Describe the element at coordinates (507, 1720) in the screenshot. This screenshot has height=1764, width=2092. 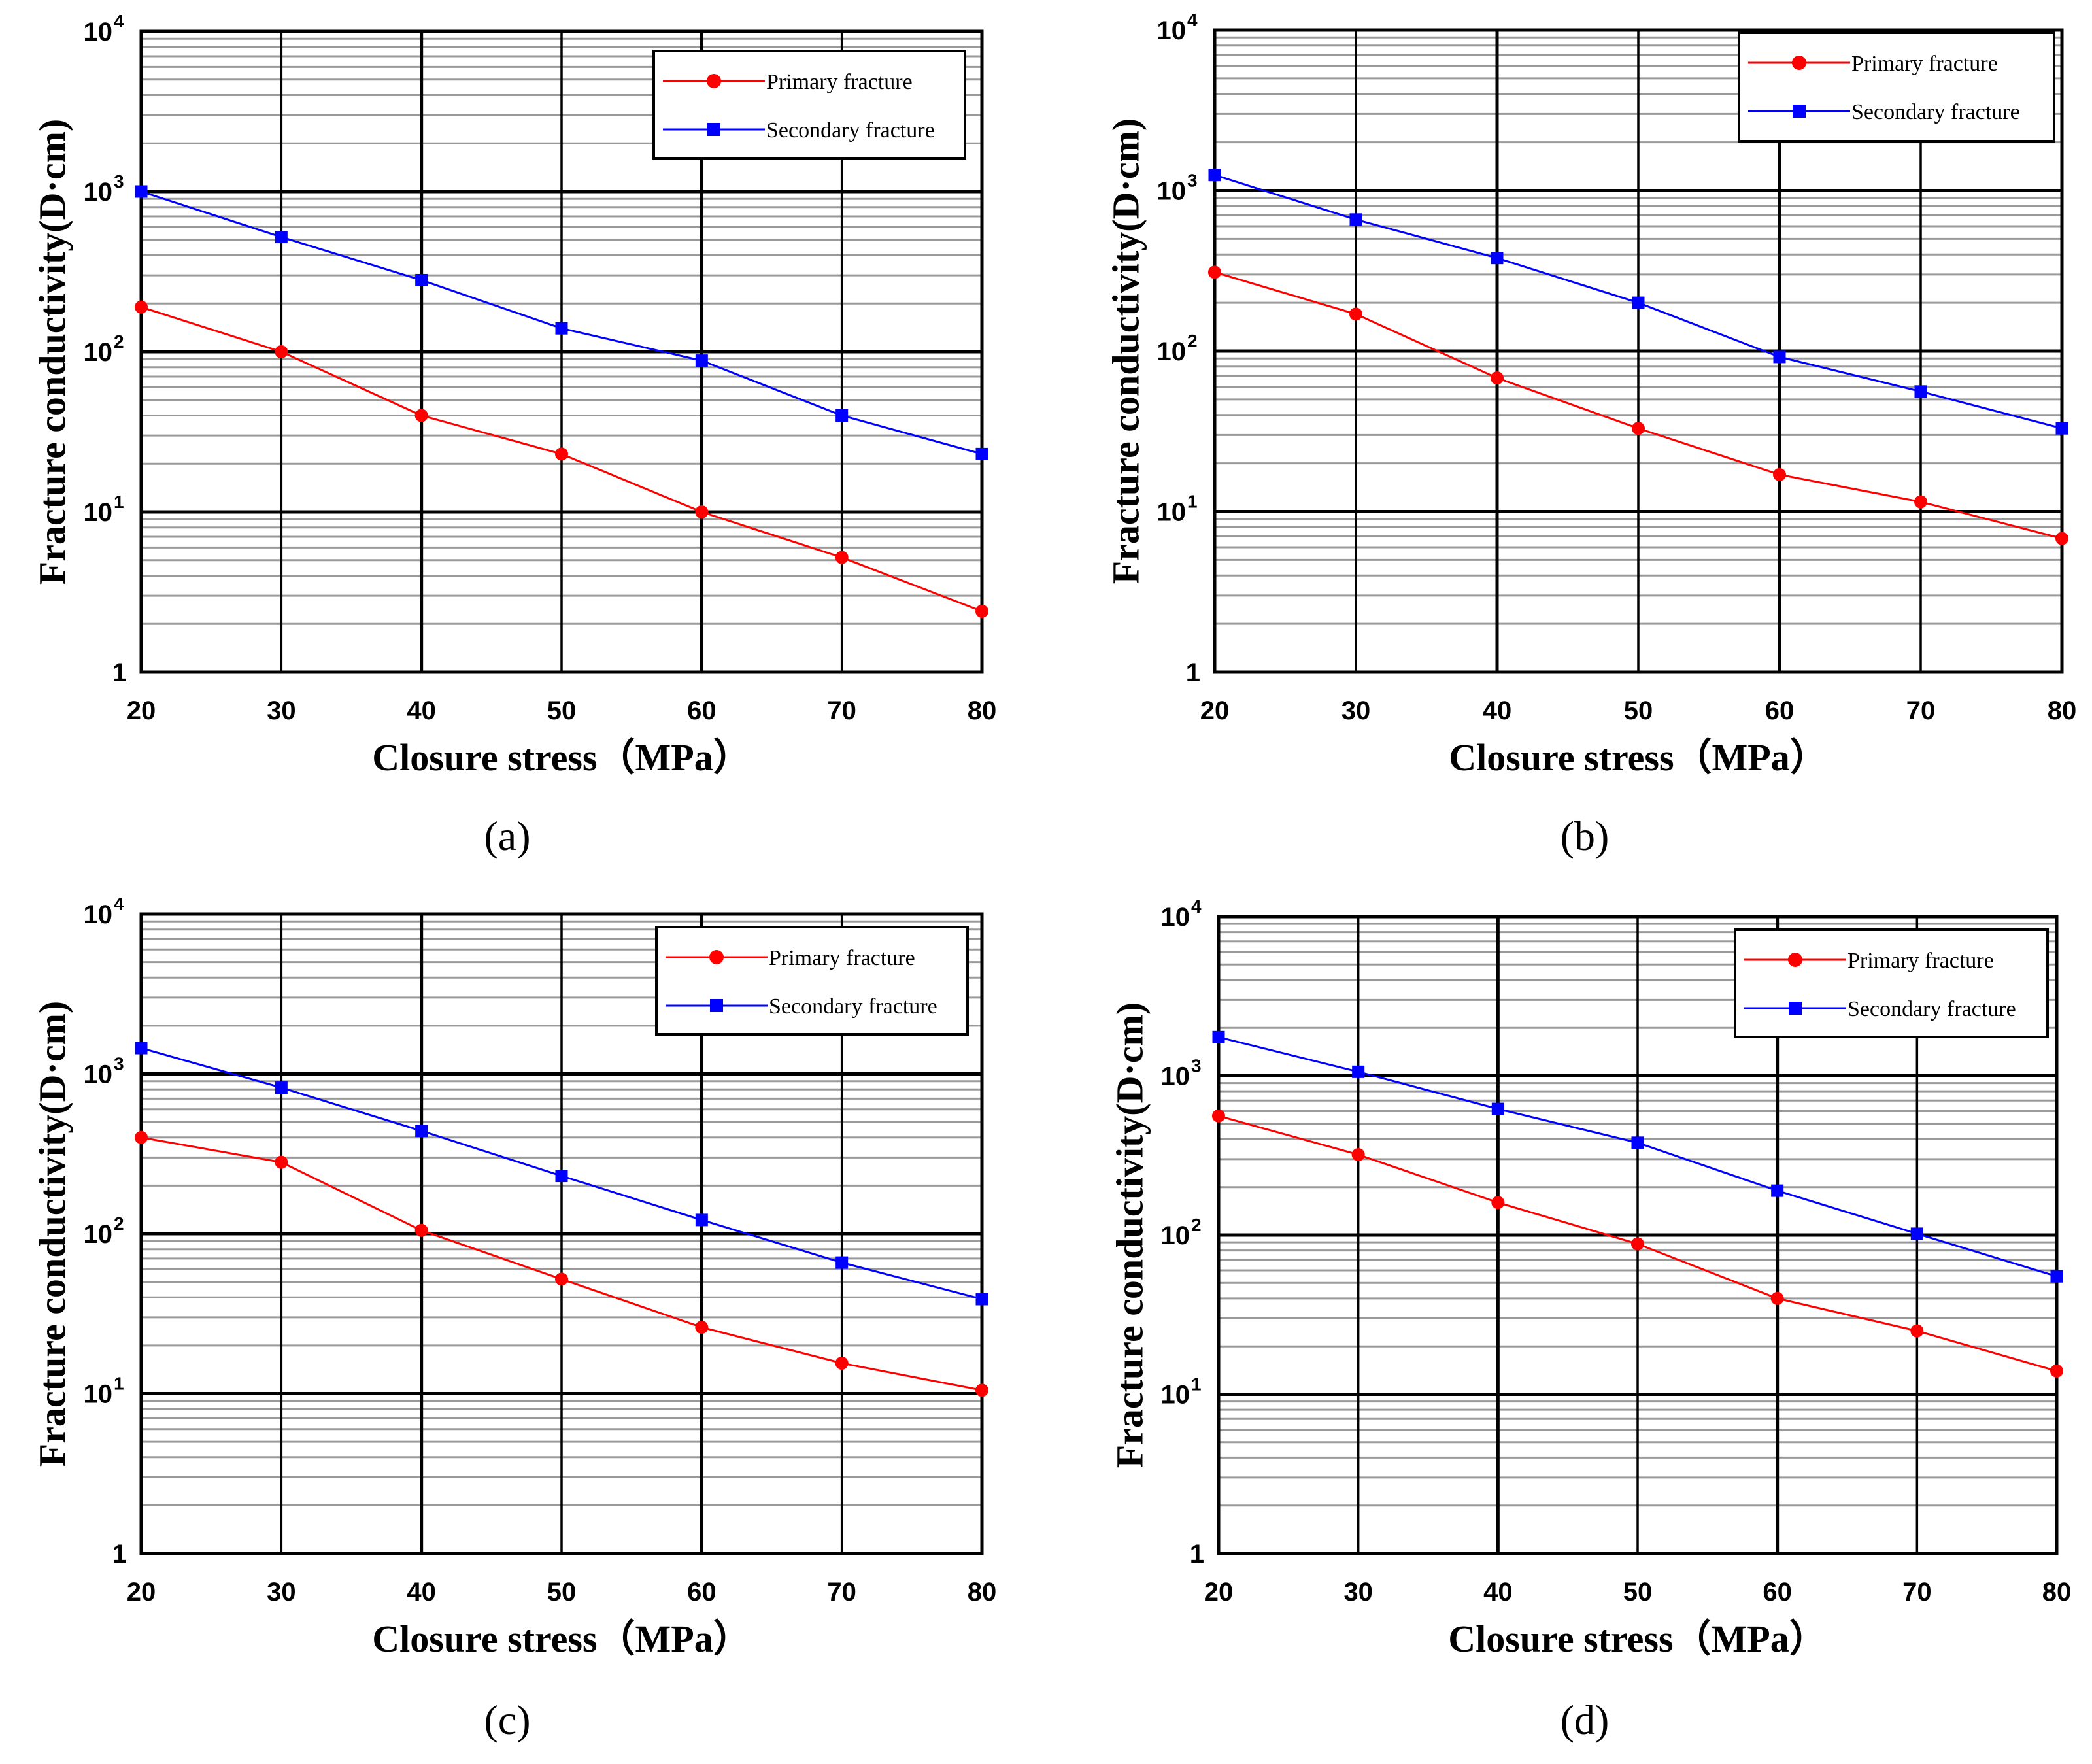
I see `panel-label: (c)` at that location.